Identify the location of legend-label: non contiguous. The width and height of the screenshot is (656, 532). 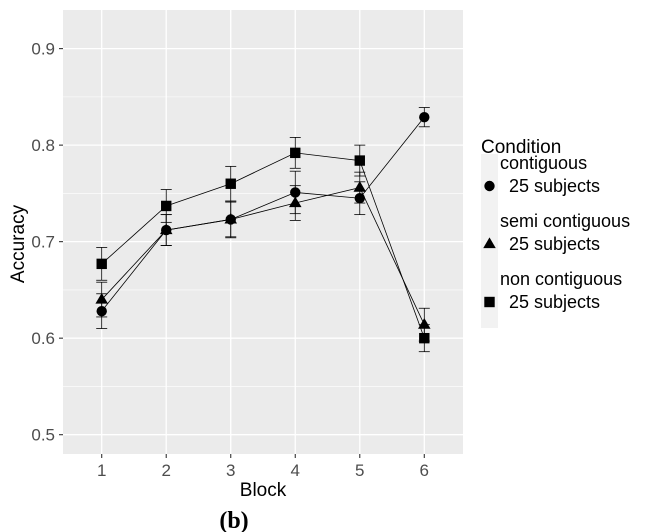
(561, 279).